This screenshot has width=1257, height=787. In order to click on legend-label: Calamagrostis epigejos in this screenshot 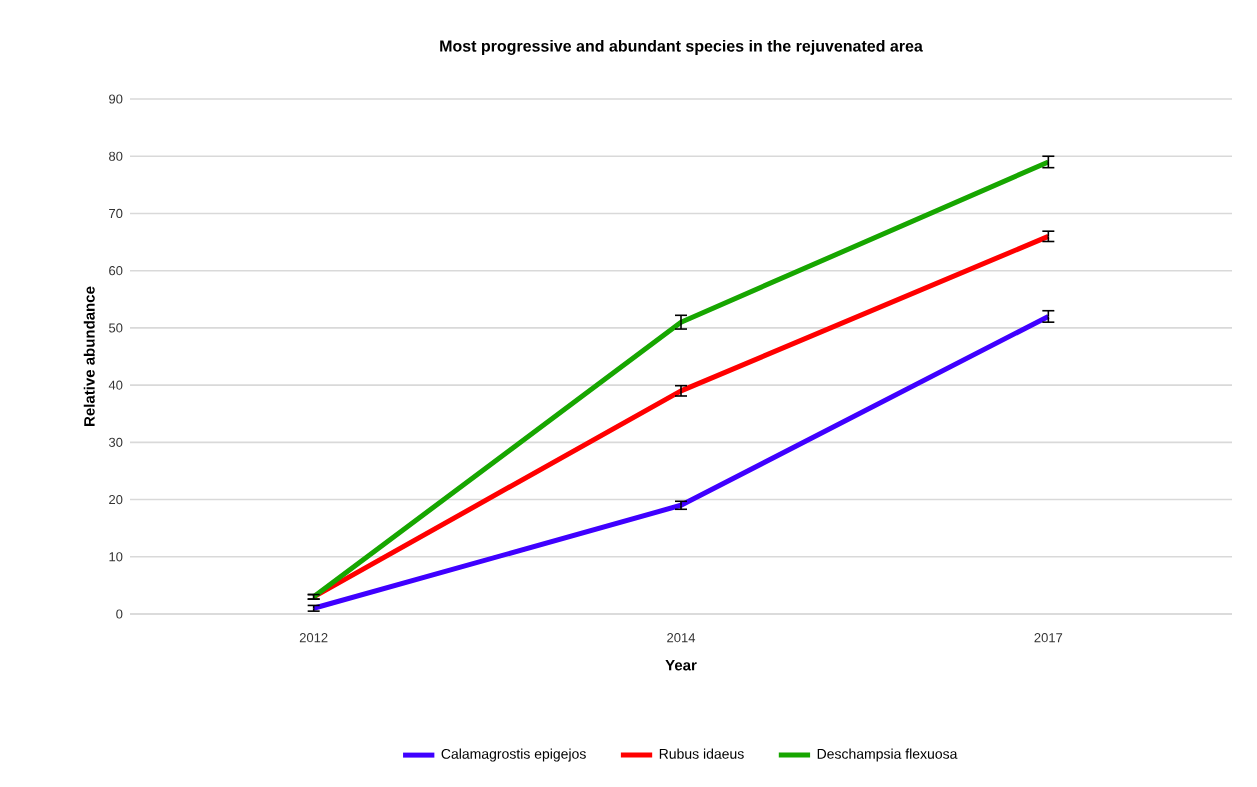, I will do `click(513, 755)`.